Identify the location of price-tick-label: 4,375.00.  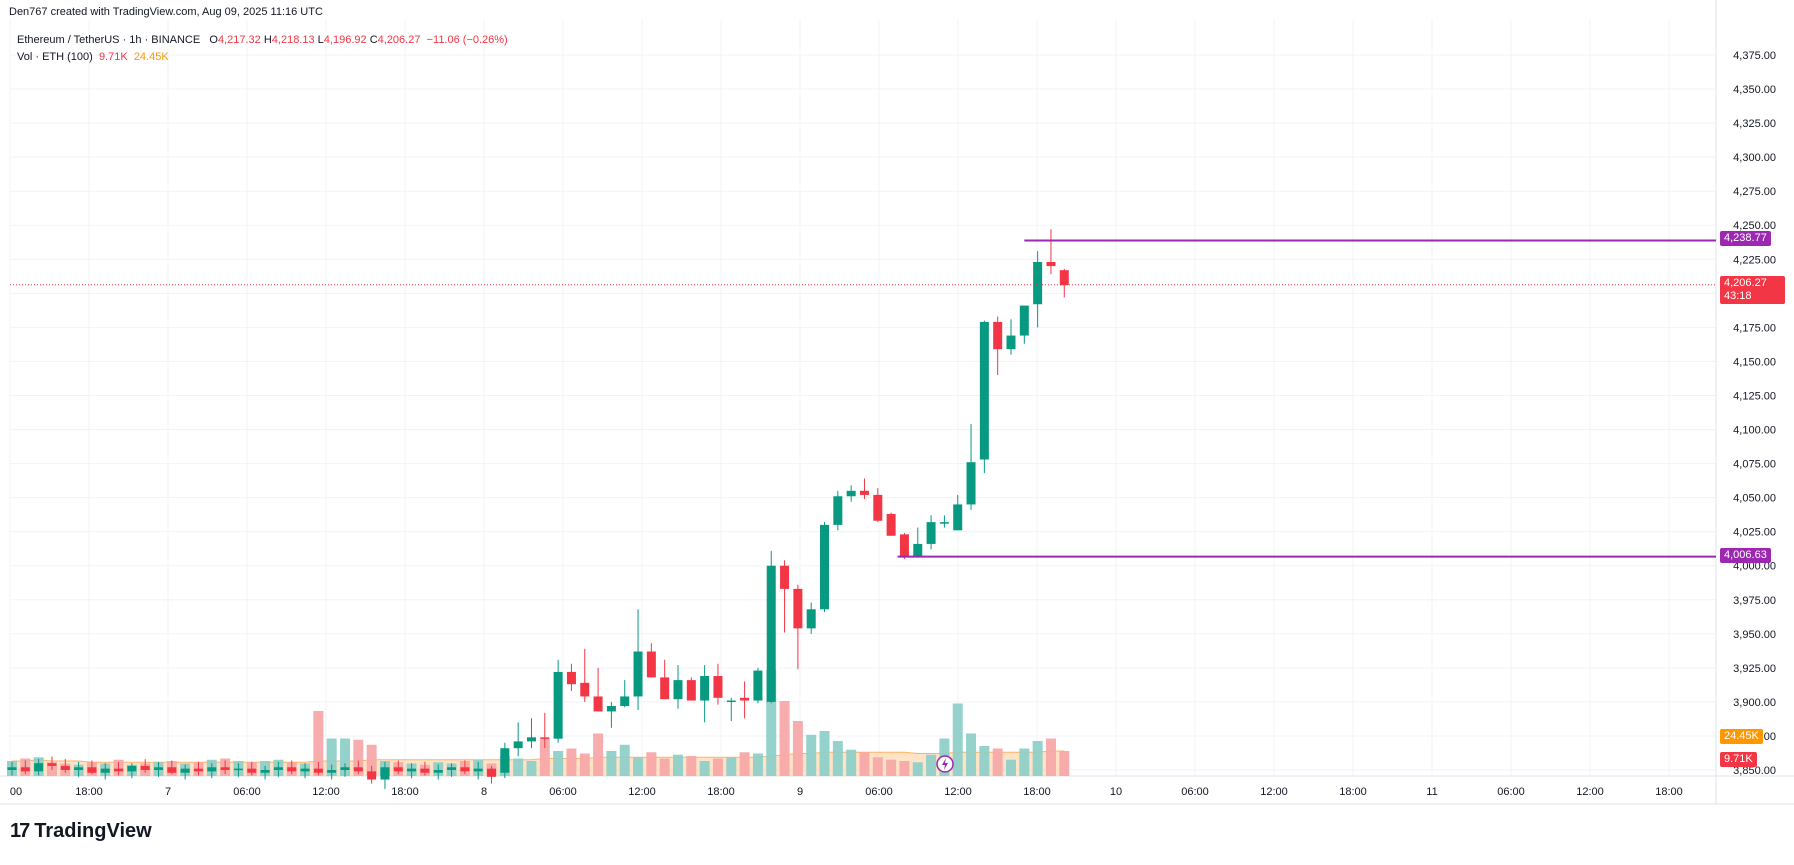
(1754, 56).